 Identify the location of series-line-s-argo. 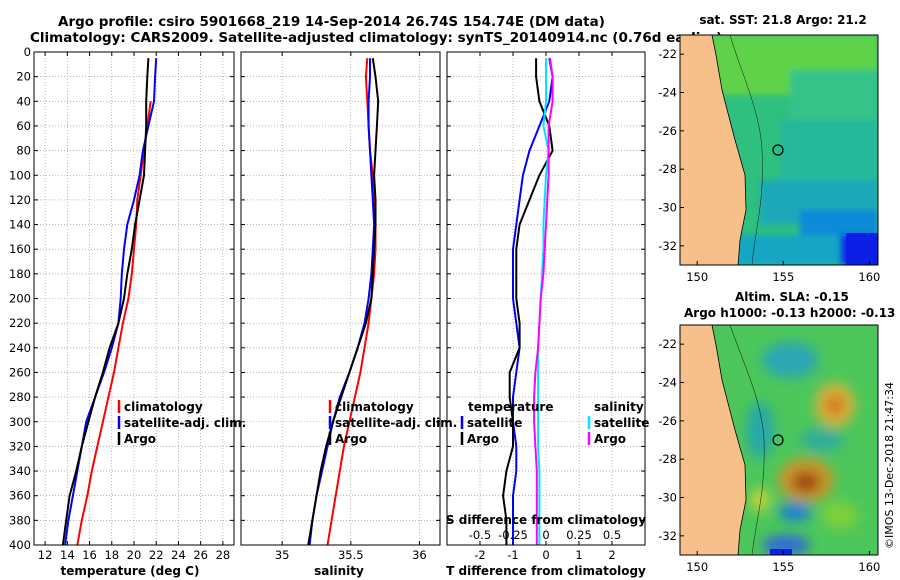
(543, 301).